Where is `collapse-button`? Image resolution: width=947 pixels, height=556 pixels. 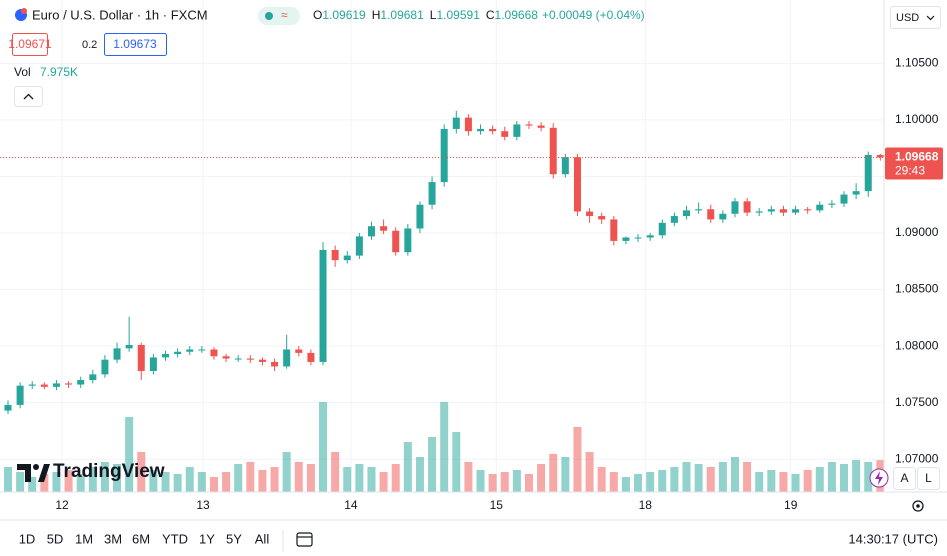 collapse-button is located at coordinates (28, 96).